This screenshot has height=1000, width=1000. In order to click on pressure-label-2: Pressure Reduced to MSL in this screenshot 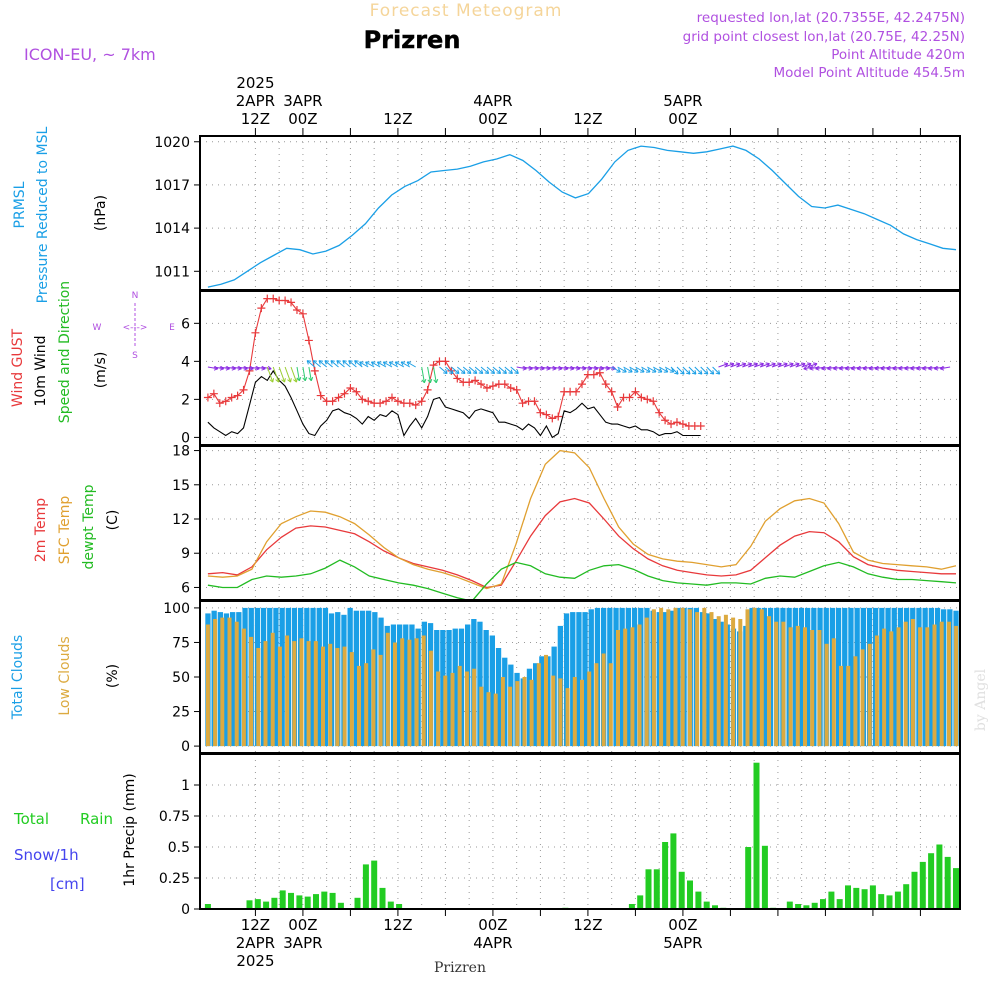, I will do `click(43, 214)`.